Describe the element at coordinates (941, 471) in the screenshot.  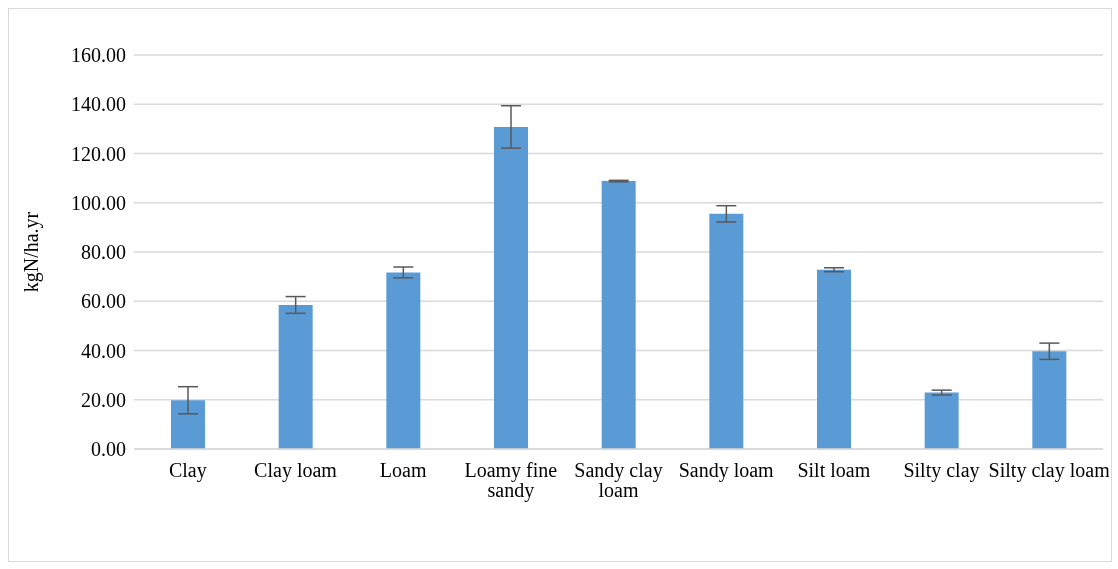
I see `x-tick-label: Silty clay` at that location.